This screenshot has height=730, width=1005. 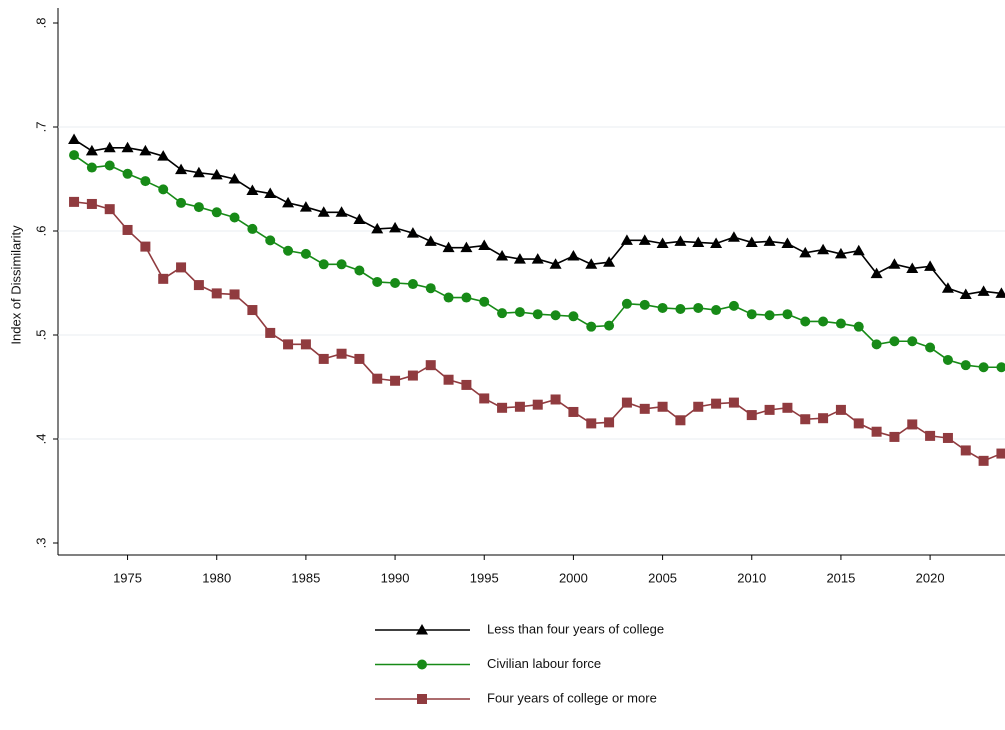 What do you see at coordinates (662, 577) in the screenshot?
I see `x-tick-label: 2005` at bounding box center [662, 577].